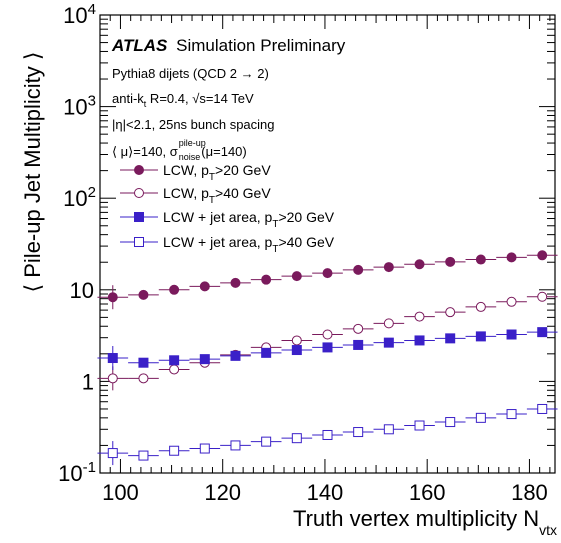 This screenshot has height=543, width=561. I want to click on legend-entry-1: LCW, pT>20 GeV, so click(195, 172).